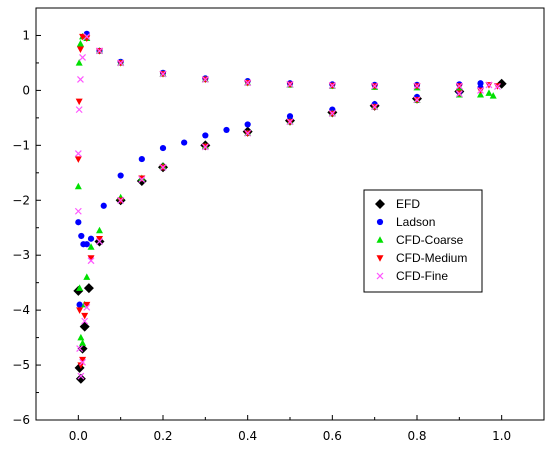 This screenshot has height=453, width=550. Describe the element at coordinates (332, 436) in the screenshot. I see `x-tick-label: 0.6` at that location.